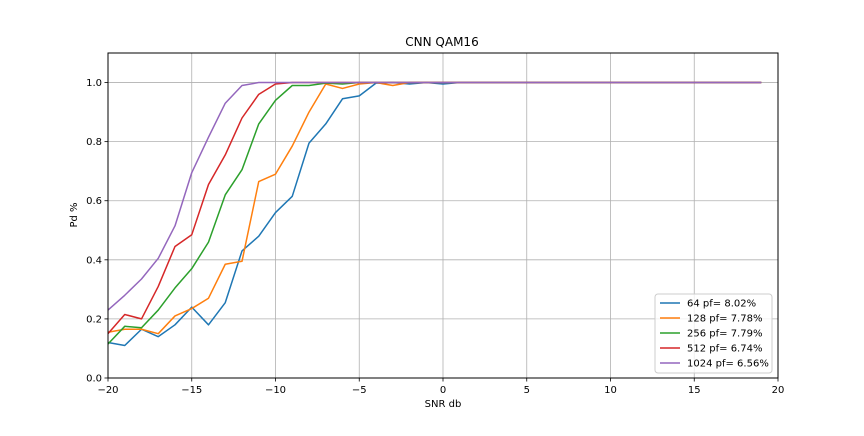 The image size is (864, 436). What do you see at coordinates (97, 231) in the screenshot?
I see `y-axis-ticks: 0.0 0.2 0.4 0.6 0.8 1.0` at bounding box center [97, 231].